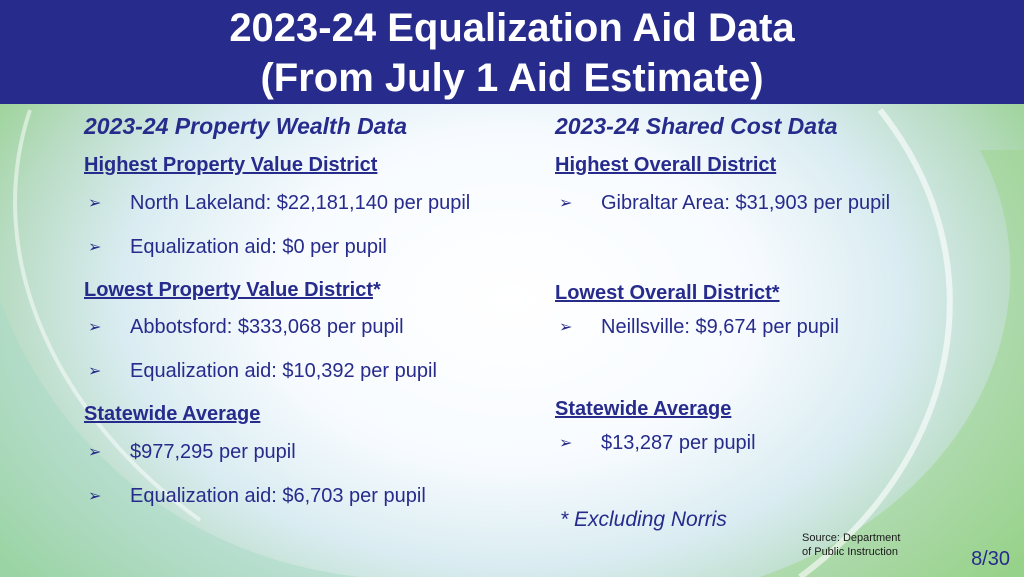 This screenshot has height=577, width=1024. Describe the element at coordinates (231, 165) in the screenshot. I see `highest-property-label: Highest Property Value District` at that location.